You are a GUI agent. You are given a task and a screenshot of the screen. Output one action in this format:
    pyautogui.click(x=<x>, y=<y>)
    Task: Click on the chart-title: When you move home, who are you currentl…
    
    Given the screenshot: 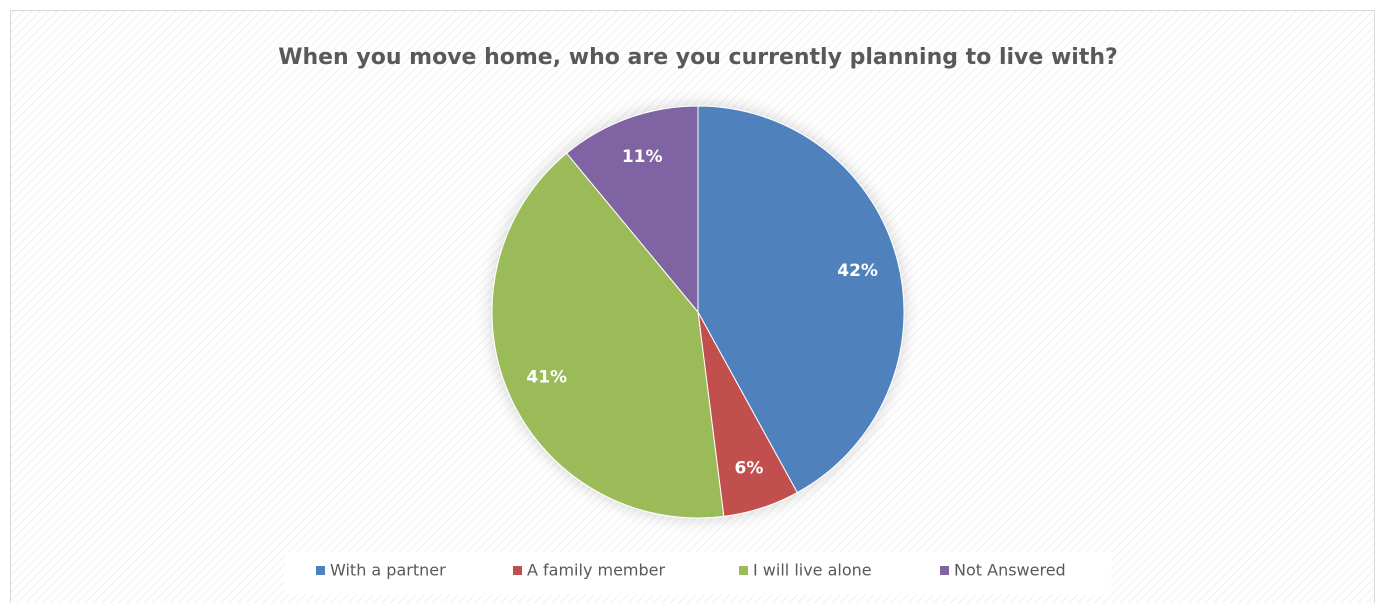 What is the action you would take?
    pyautogui.click(x=698, y=57)
    